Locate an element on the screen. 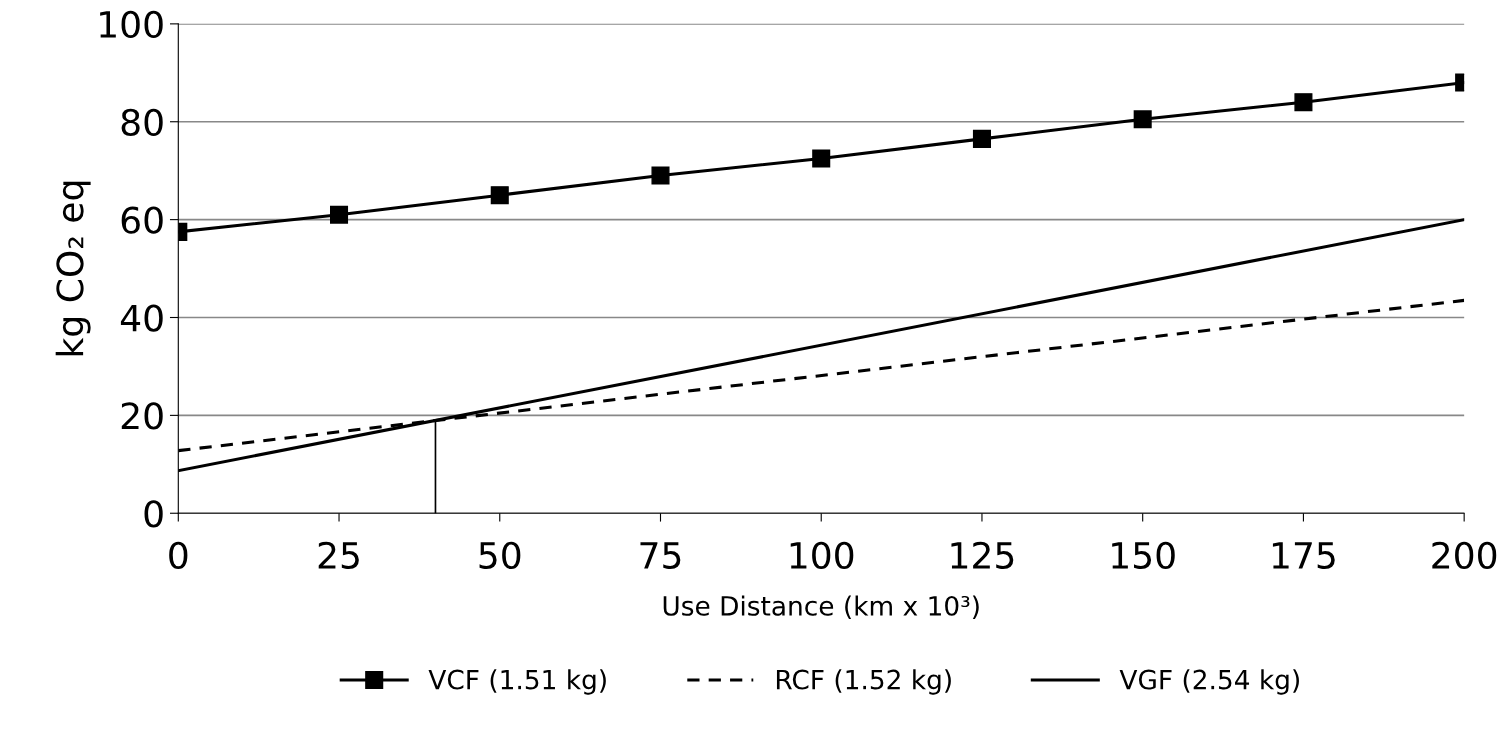 The image size is (1511, 746). y-tick-label: 20 is located at coordinates (142, 416).